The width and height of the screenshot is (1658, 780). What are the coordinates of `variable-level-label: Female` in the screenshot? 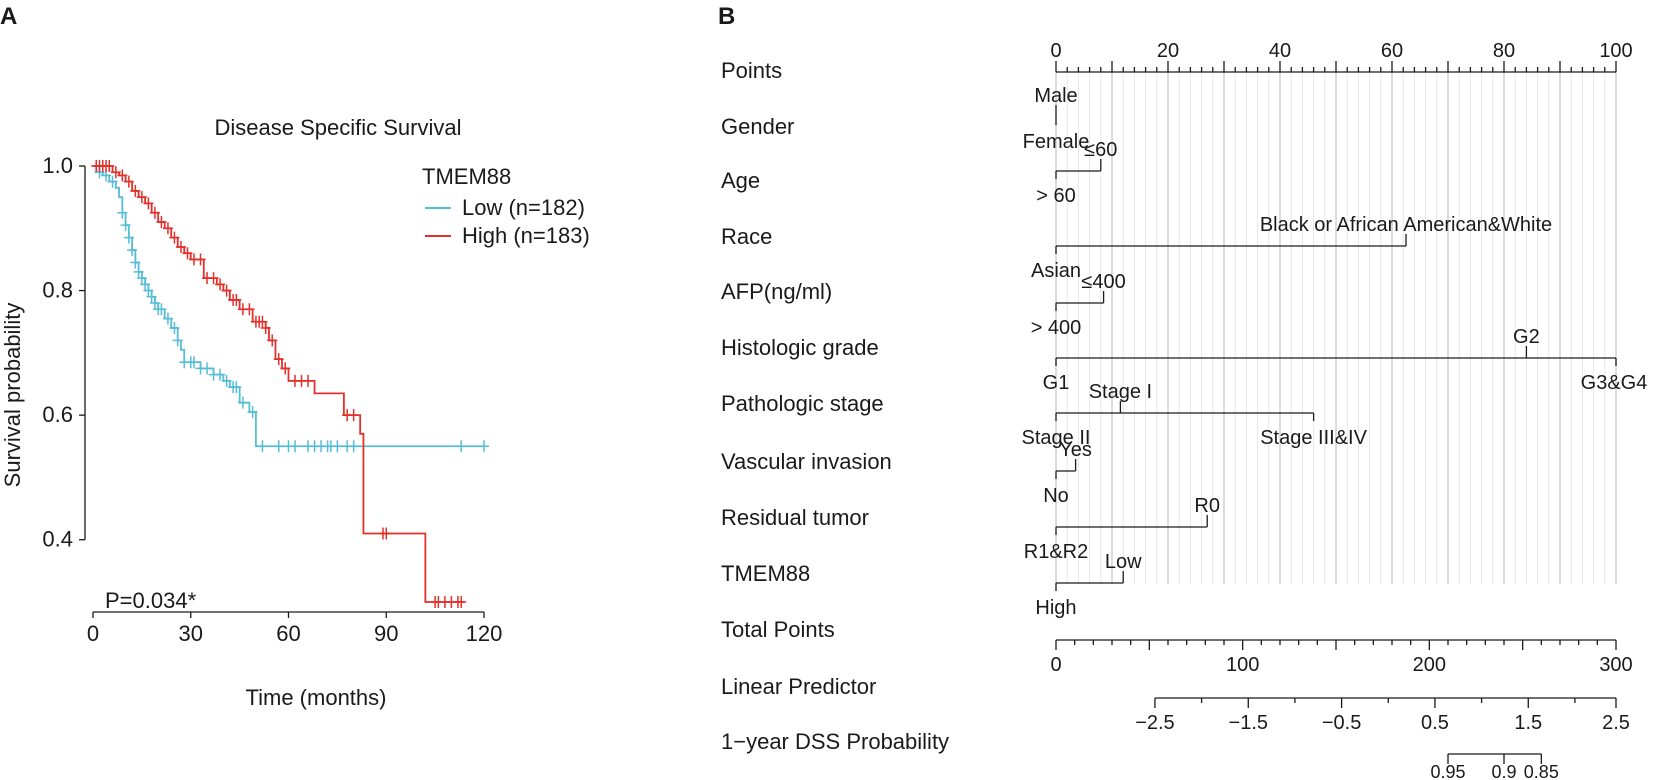 It's located at (1056, 142).